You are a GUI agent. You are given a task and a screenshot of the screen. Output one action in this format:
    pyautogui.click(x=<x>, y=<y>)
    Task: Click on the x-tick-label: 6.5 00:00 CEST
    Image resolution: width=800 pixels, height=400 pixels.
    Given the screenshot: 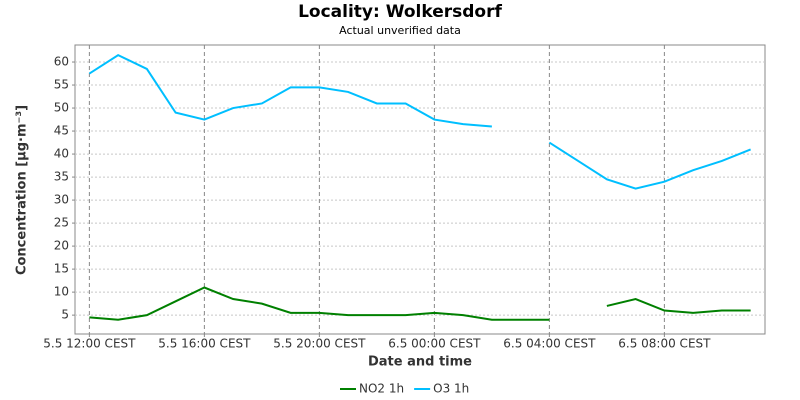 What is the action you would take?
    pyautogui.click(x=434, y=344)
    